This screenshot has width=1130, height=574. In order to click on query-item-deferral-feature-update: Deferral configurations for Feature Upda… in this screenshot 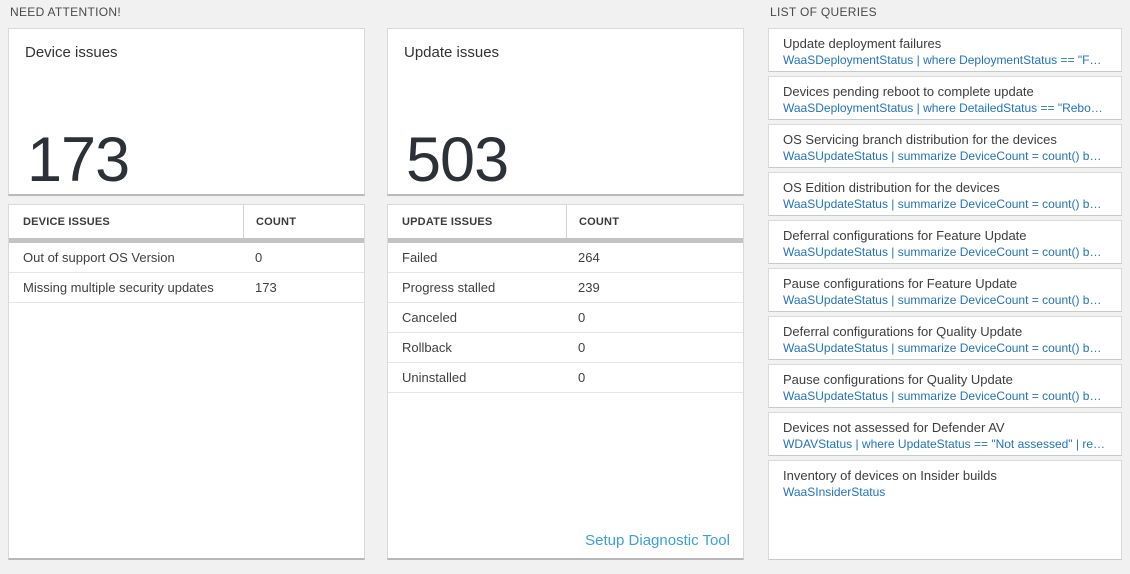, I will do `click(945, 242)`.